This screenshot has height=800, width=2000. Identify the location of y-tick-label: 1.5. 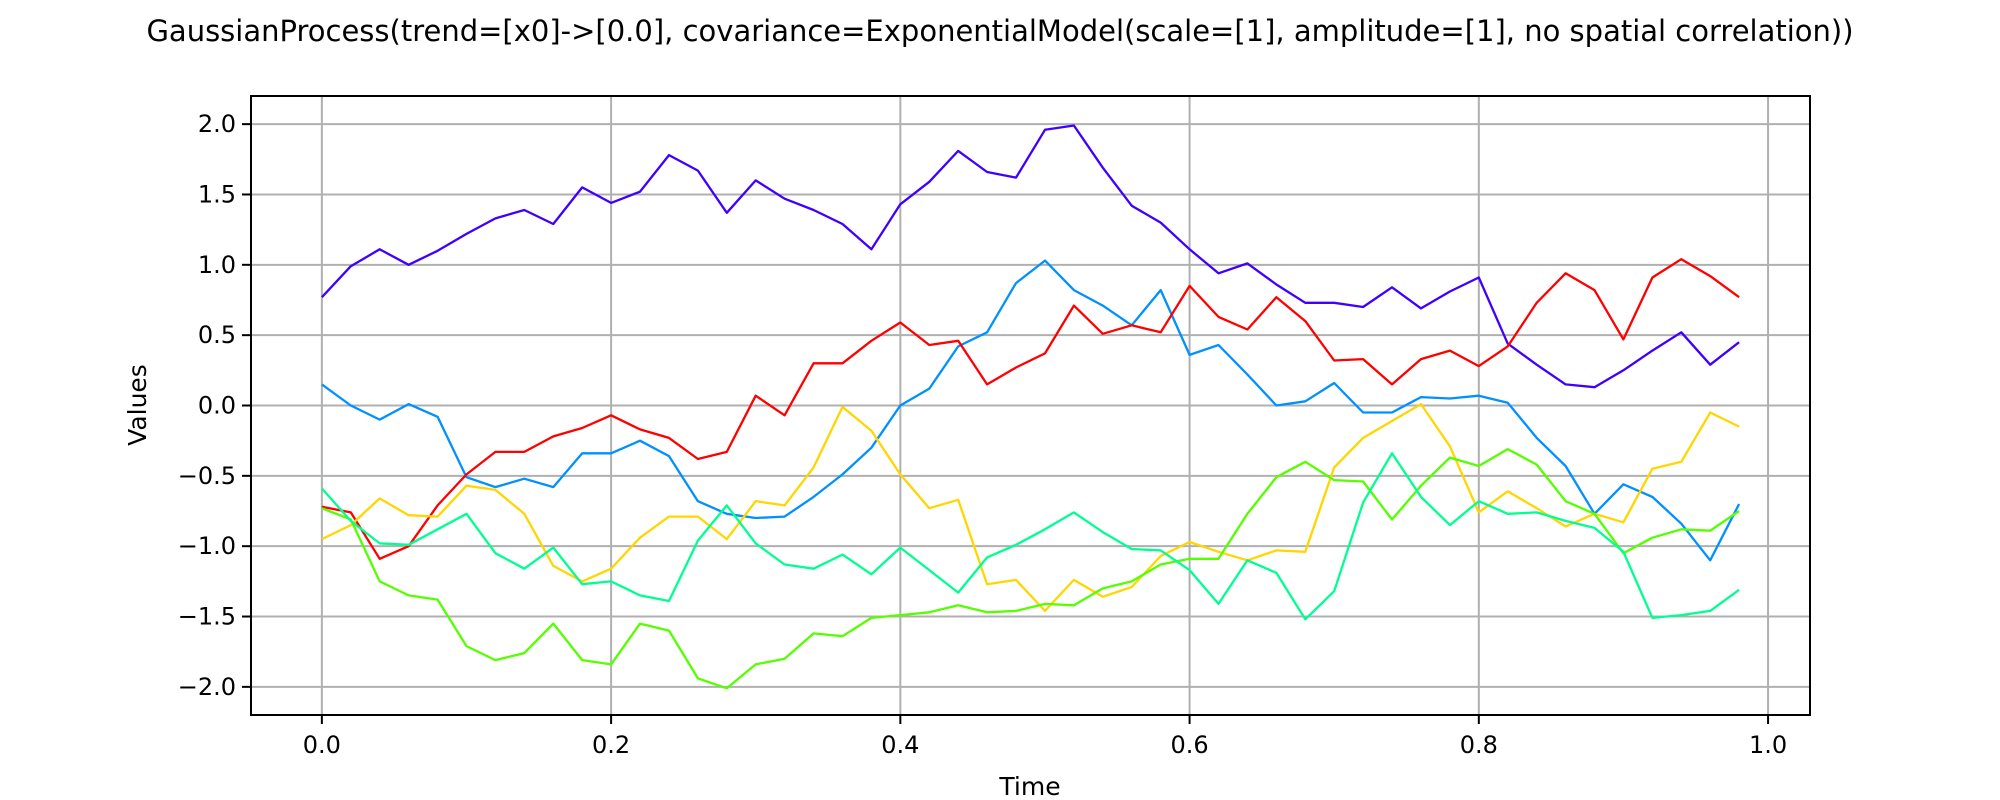
(217, 194).